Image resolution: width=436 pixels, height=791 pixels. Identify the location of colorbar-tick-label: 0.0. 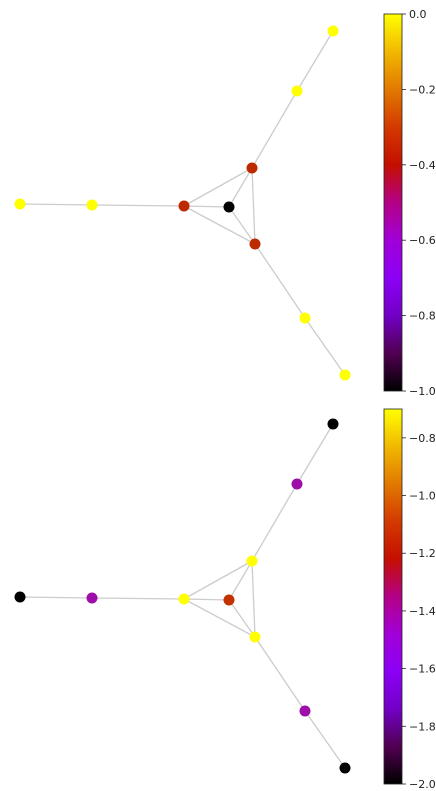
(418, 14).